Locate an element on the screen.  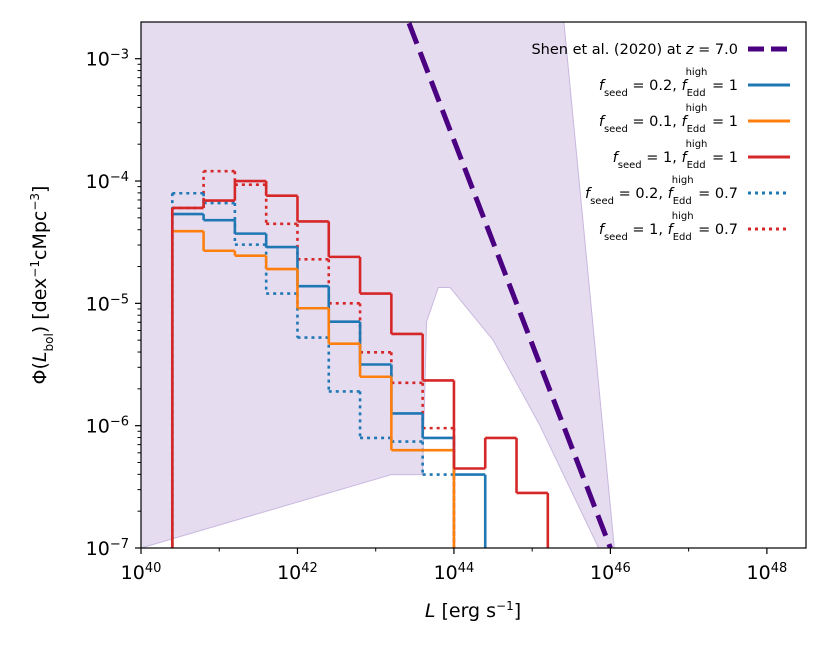
x-tick-label: 1040 is located at coordinates (141, 573).